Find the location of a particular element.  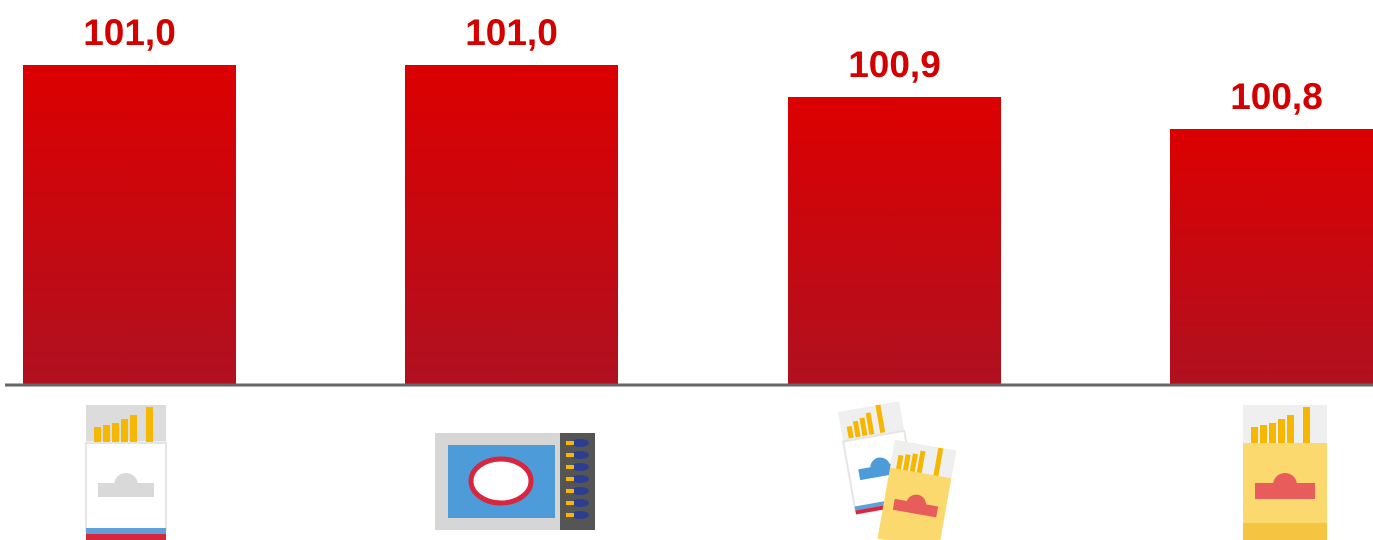

value-label-2: 101,0 is located at coordinates (511, 32).